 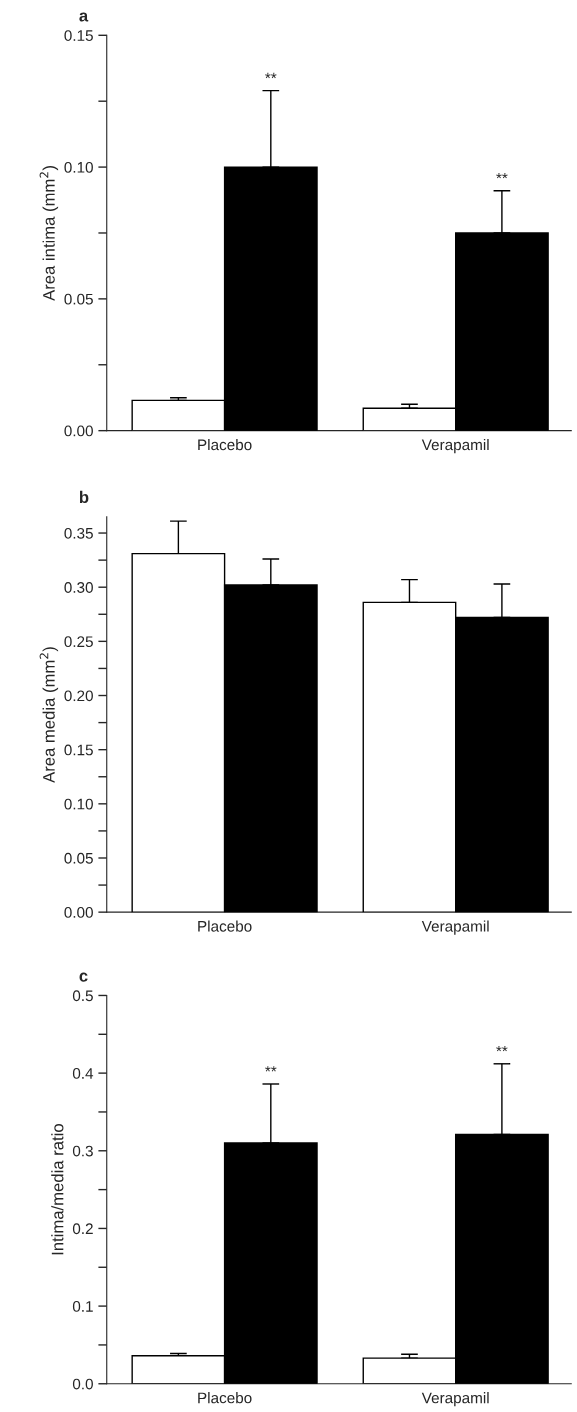 I want to click on y-axis-title: Intima/media ratio, so click(x=57, y=1189).